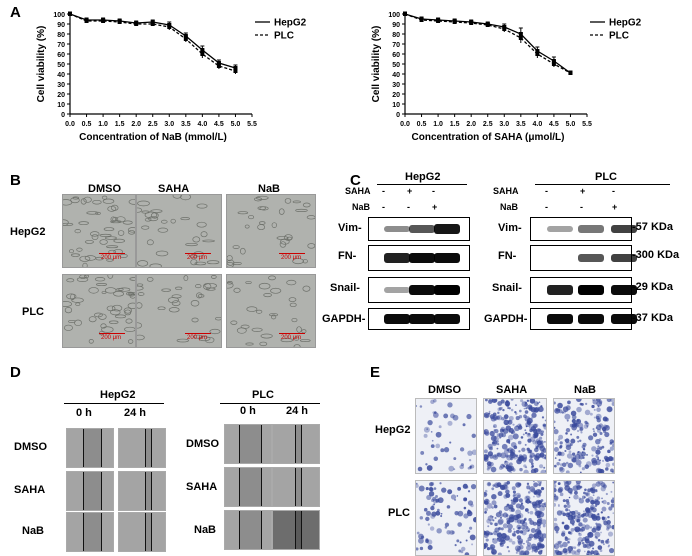  I want to click on c-nab-label-right: NaB, so click(509, 207).